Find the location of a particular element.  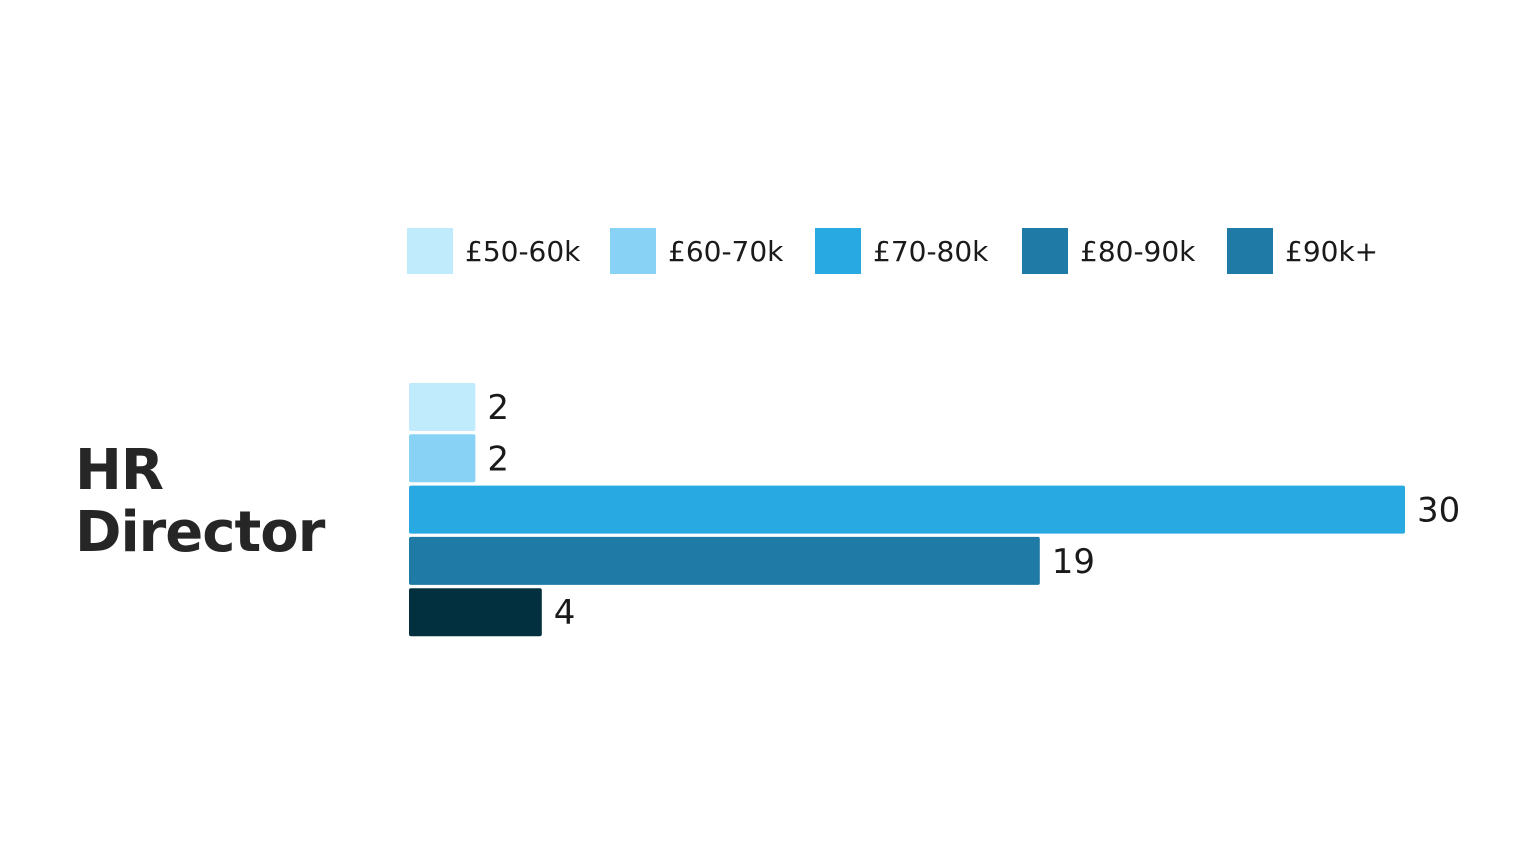

legend-label-3: £80-90k is located at coordinates (1138, 251).